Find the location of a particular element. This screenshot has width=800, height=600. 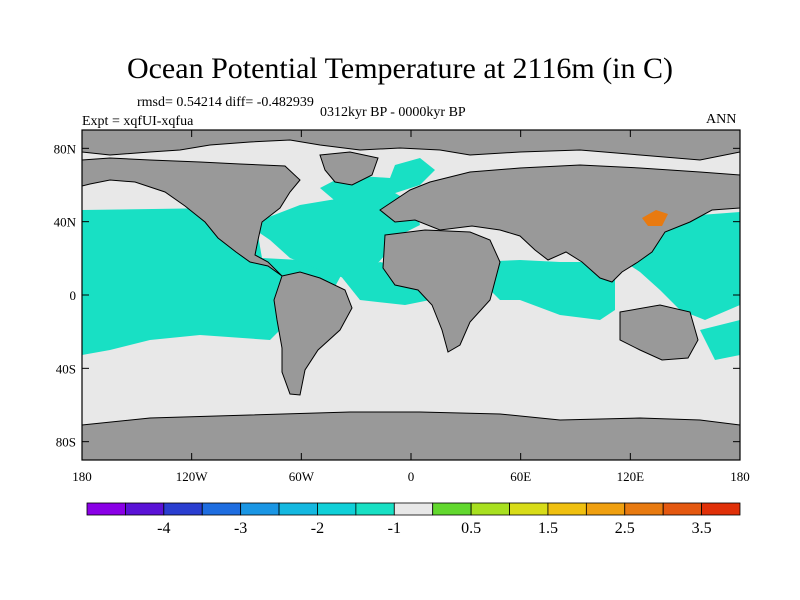

period-text: 0312kyr BP - 0000kyr BP is located at coordinates (393, 112).